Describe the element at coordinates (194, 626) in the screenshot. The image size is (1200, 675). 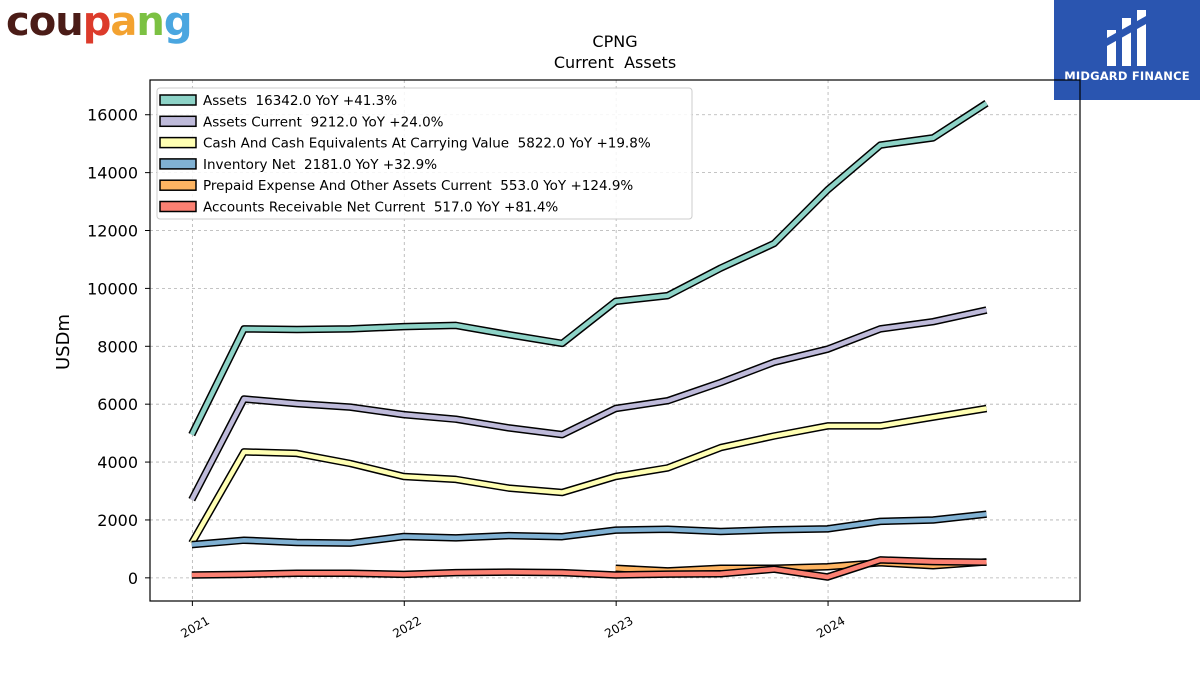
I see `x-tick-label: 2021` at that location.